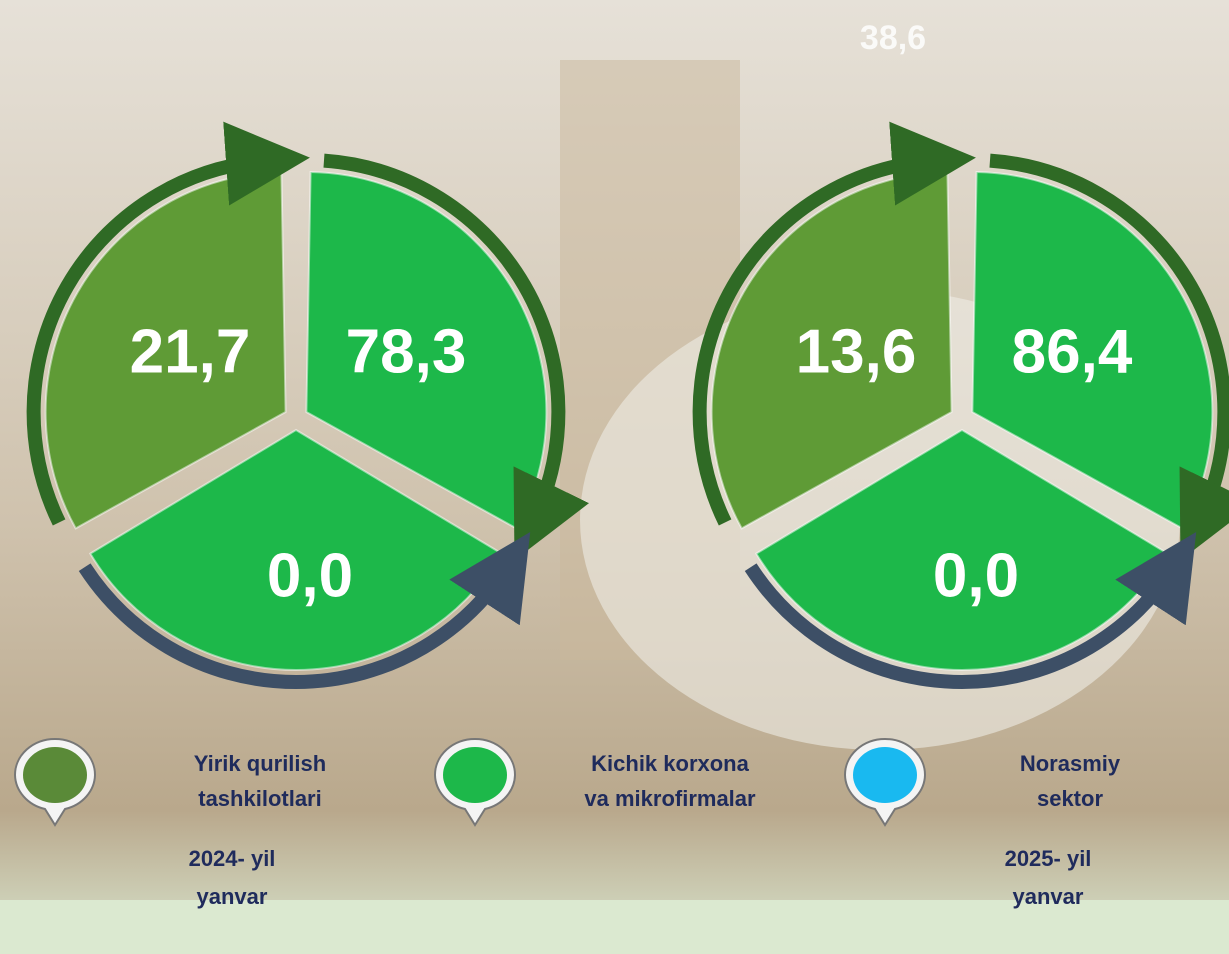 The height and width of the screenshot is (954, 1229). I want to click on segment-label: 13,6, so click(856, 351).